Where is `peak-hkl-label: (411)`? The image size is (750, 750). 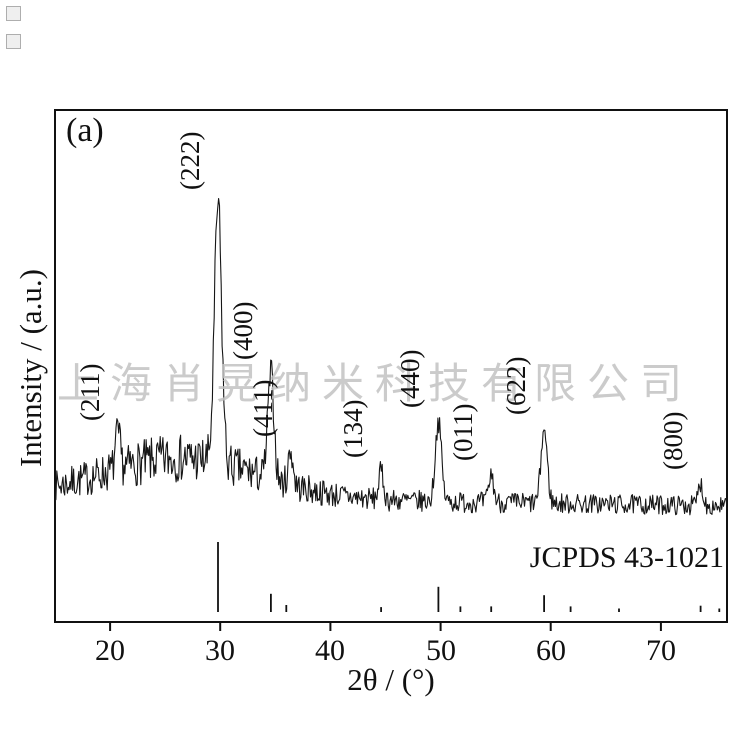 peak-hkl-label: (411) is located at coordinates (263, 408).